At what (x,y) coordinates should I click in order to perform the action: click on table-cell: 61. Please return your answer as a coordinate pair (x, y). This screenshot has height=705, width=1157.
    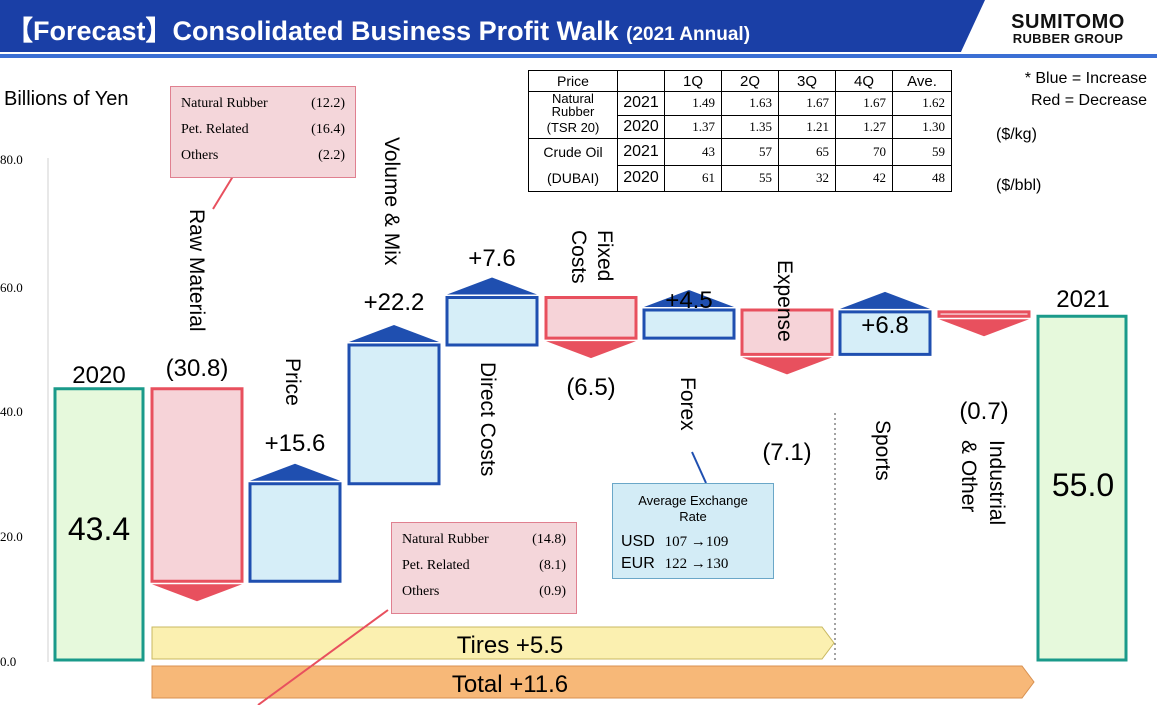
    Looking at the image, I should click on (693, 178).